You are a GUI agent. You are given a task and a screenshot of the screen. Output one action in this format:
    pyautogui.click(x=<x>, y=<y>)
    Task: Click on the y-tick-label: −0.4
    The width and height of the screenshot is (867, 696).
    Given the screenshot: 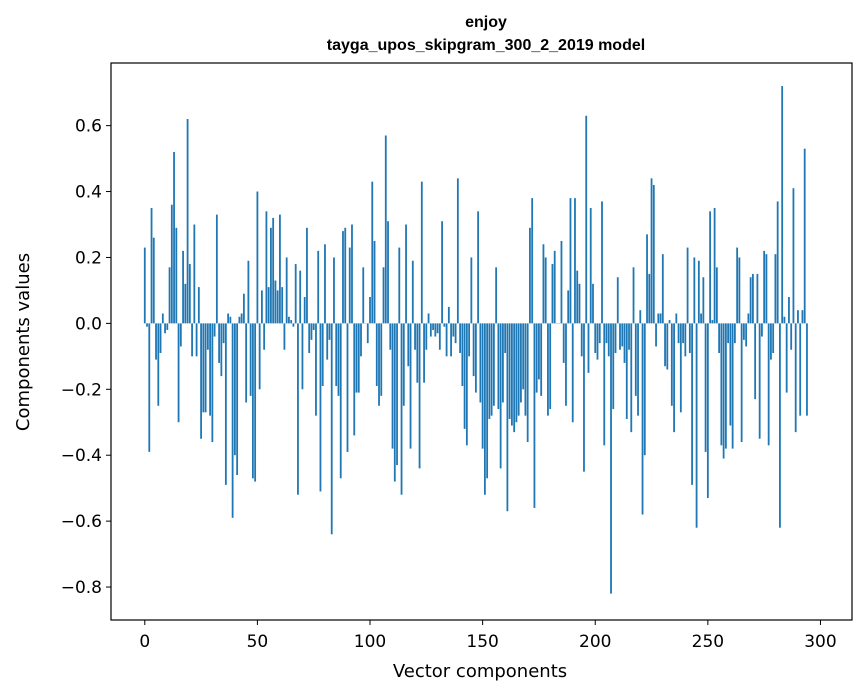 What is the action you would take?
    pyautogui.click(x=81, y=456)
    